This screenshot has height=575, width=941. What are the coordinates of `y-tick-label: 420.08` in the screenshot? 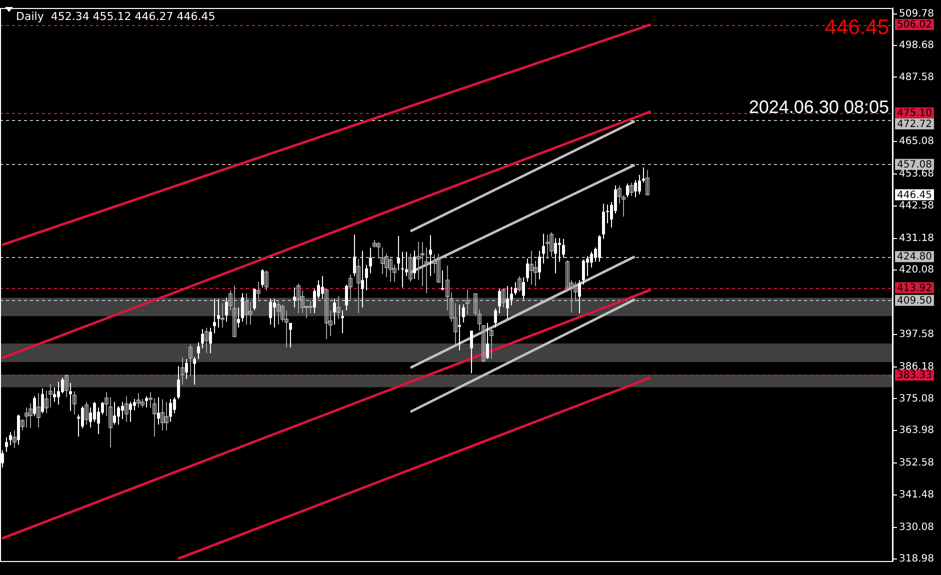 It's located at (916, 270).